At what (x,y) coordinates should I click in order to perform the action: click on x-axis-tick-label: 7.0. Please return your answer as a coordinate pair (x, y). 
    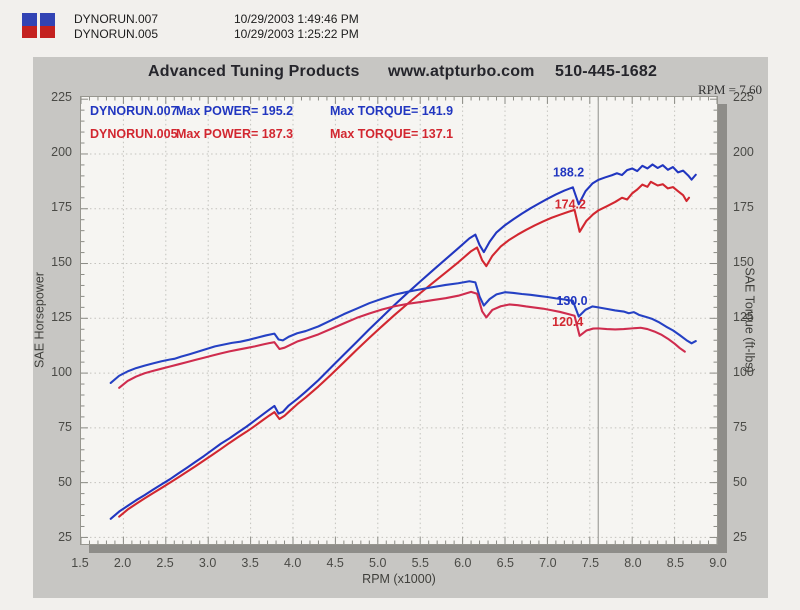
    Looking at the image, I should click on (548, 563).